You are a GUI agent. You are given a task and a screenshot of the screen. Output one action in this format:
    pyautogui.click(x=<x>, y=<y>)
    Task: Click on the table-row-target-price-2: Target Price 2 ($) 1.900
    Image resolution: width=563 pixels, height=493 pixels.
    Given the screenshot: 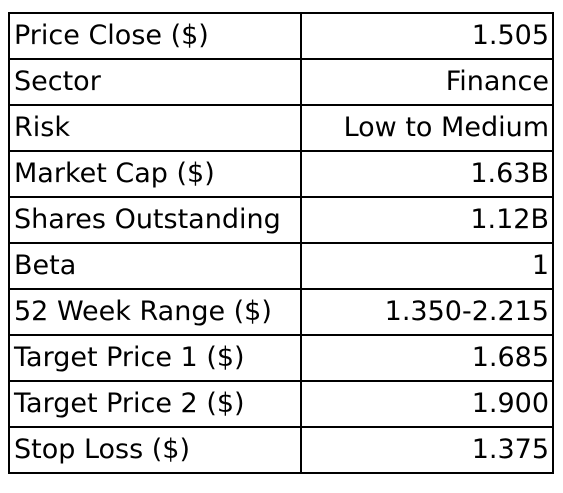 What is the action you would take?
    pyautogui.click(x=281, y=404)
    